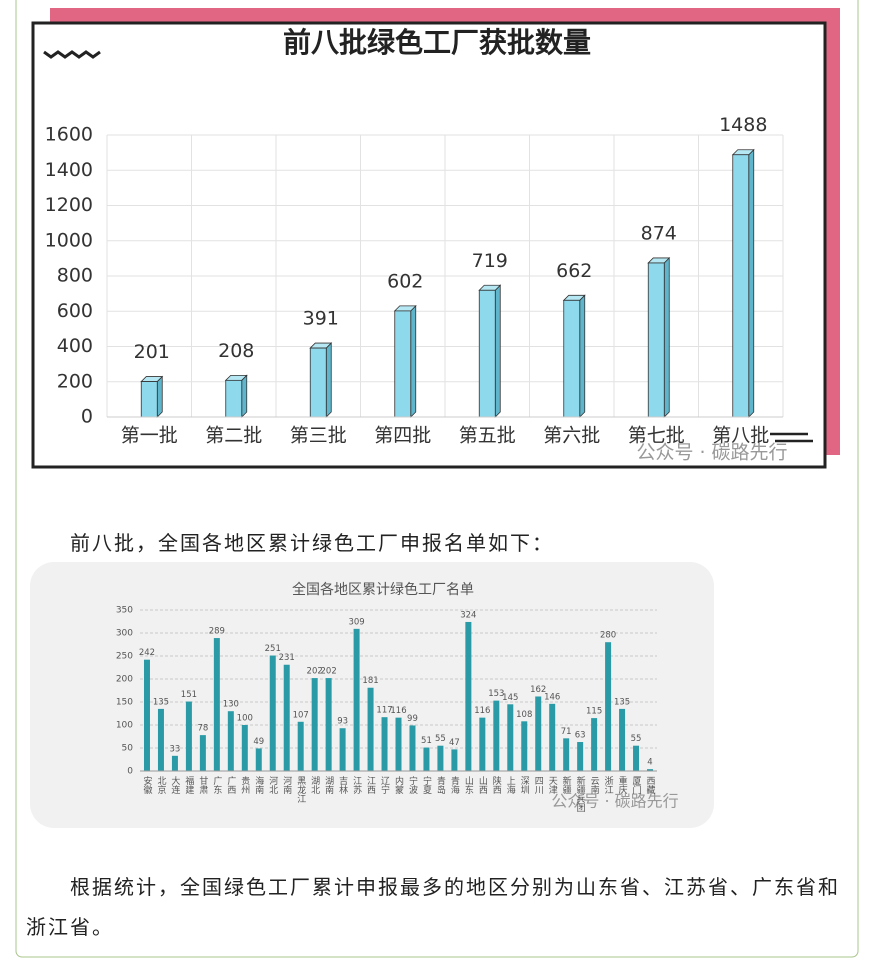 The image size is (880, 963). What do you see at coordinates (202, 785) in the screenshot?
I see `x-tick-label: 甘肃` at bounding box center [202, 785].